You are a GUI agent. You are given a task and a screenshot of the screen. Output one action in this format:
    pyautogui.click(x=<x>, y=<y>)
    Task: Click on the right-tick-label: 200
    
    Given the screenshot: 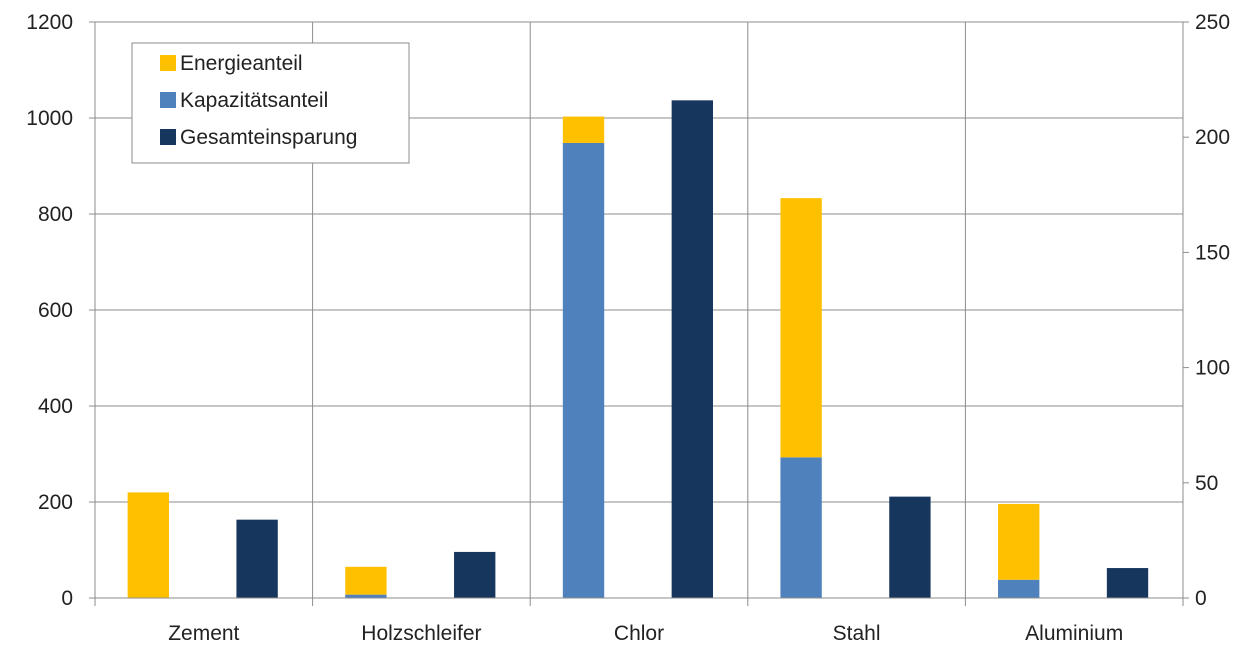 What is the action you would take?
    pyautogui.click(x=1212, y=137)
    